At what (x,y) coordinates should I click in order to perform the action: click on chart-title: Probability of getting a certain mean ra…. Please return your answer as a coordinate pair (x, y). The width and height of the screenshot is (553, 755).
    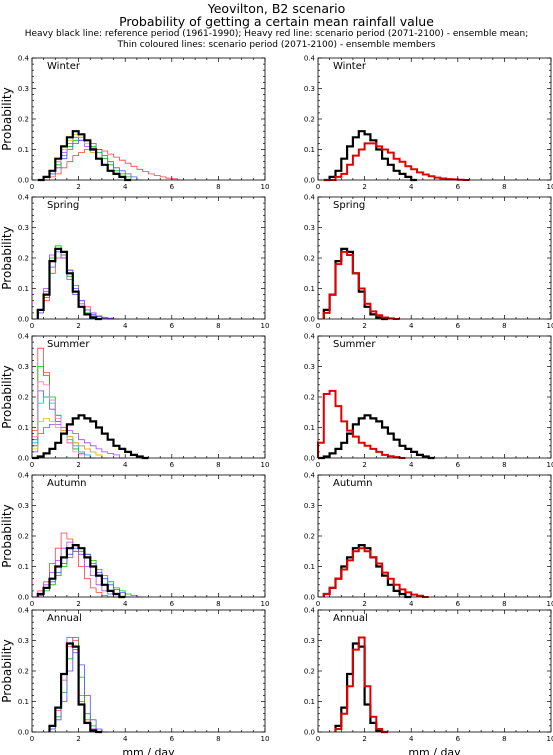
    Looking at the image, I should click on (276, 21).